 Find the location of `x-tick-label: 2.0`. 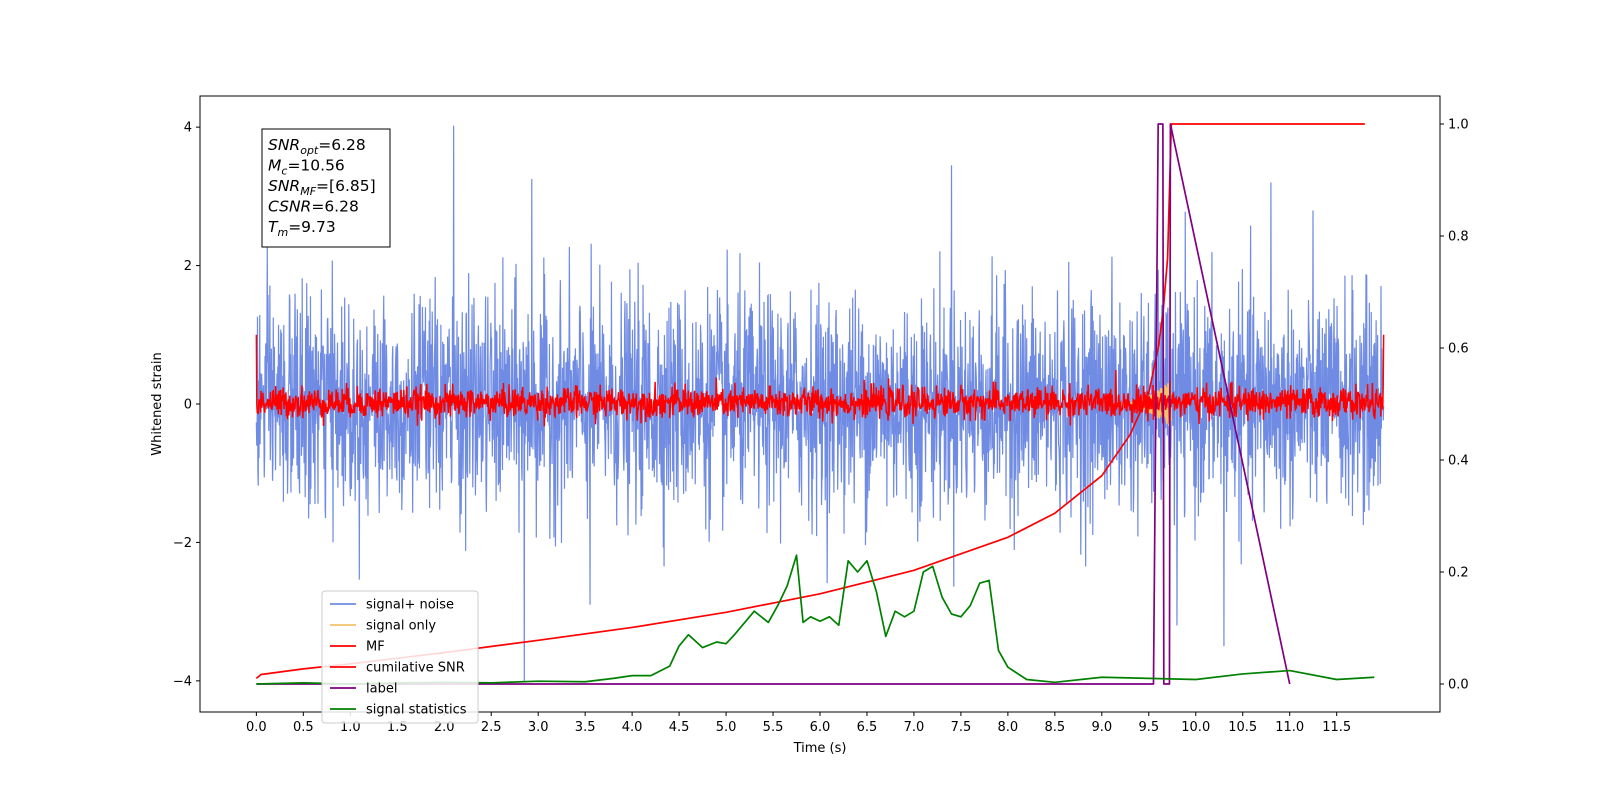

x-tick-label: 2.0 is located at coordinates (444, 727).